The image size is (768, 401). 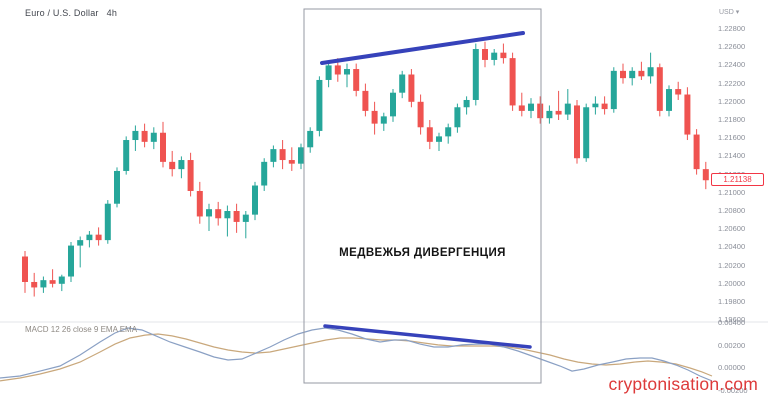 What do you see at coordinates (733, 390) in the screenshot?
I see `macd-axis-label: -0.00200` at bounding box center [733, 390].